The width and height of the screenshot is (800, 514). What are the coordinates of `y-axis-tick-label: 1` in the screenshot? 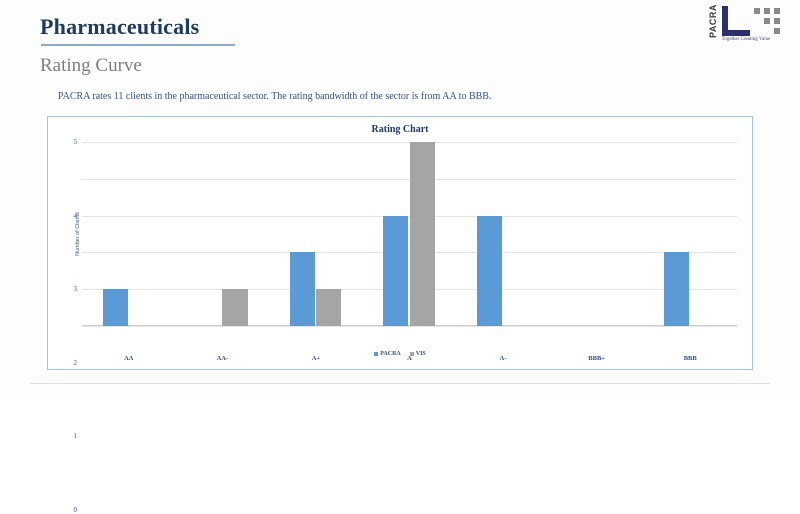 It's located at (75, 436).